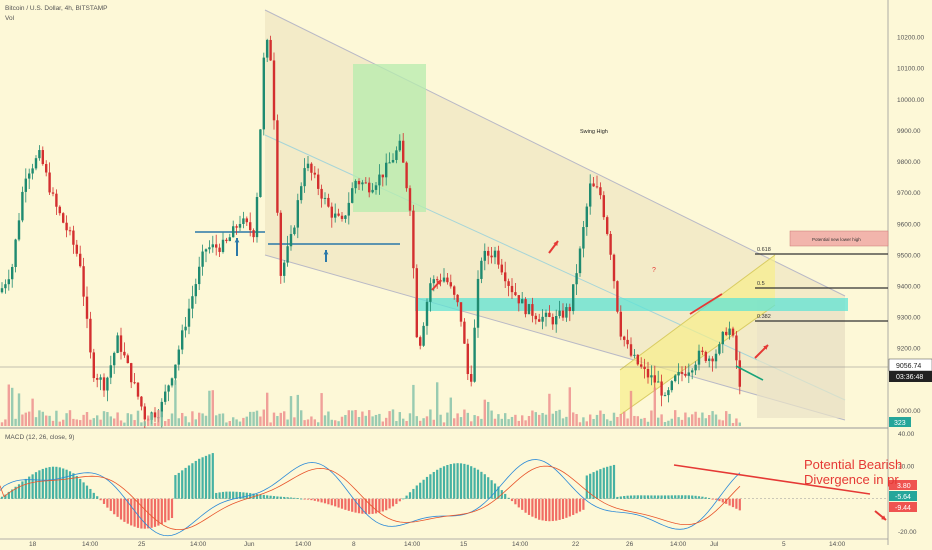 The width and height of the screenshot is (932, 550). Describe the element at coordinates (142, 544) in the screenshot. I see `time-tick-label: 25` at that location.